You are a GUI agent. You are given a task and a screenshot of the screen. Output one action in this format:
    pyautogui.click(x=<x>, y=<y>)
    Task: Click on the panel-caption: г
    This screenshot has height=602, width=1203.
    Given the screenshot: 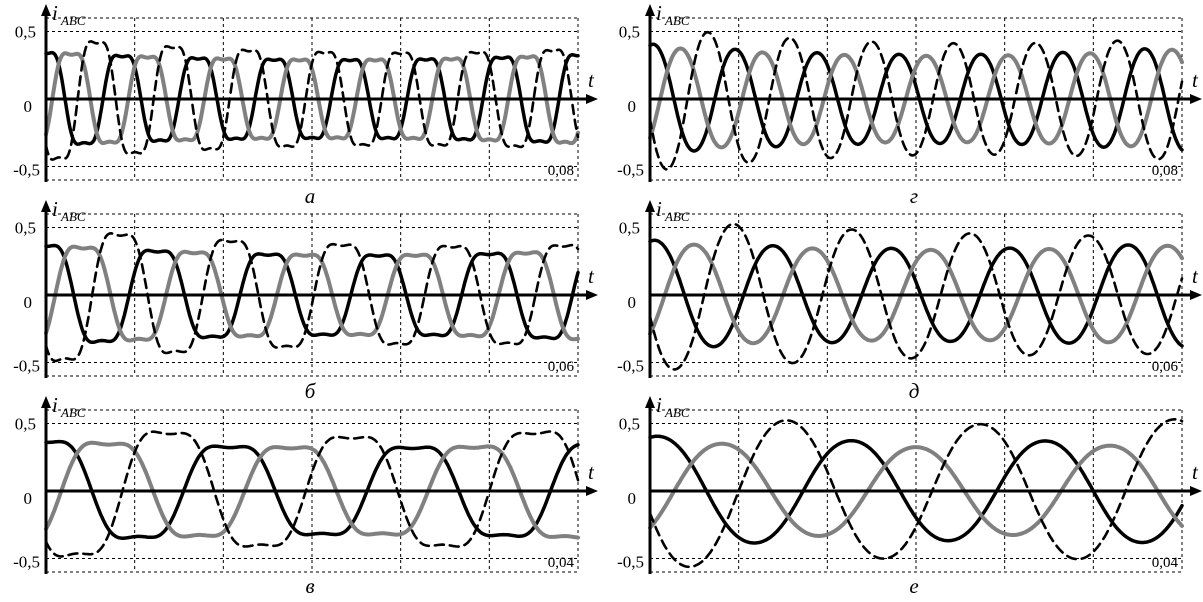 What is the action you would take?
    pyautogui.click(x=914, y=196)
    